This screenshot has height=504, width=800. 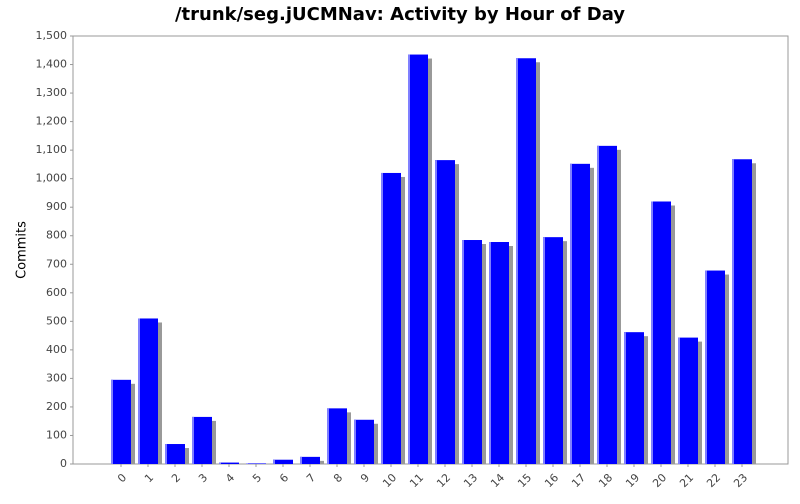 What do you see at coordinates (56, 263) in the screenshot?
I see `y-tick-label: 700` at bounding box center [56, 263].